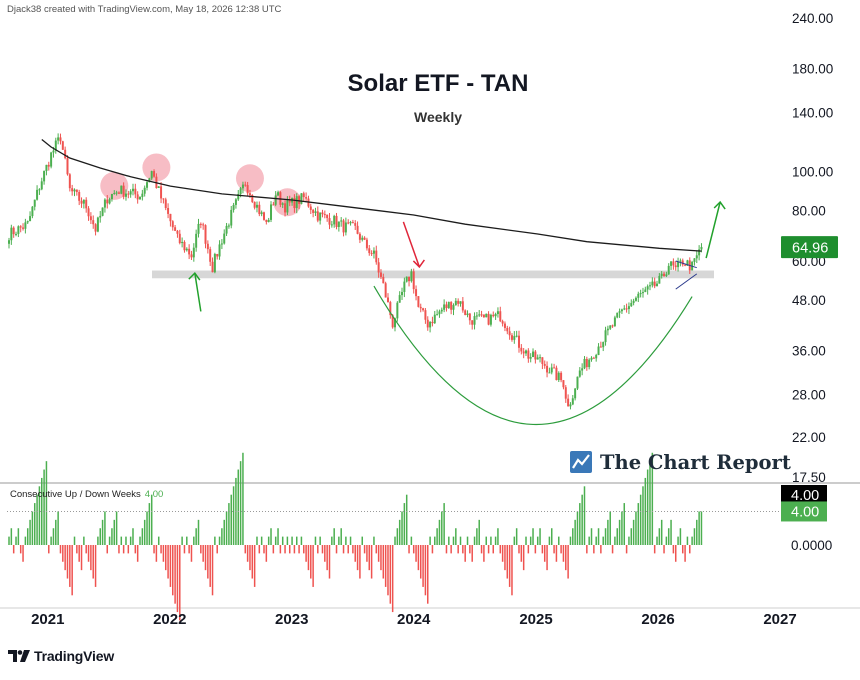 This screenshot has width=860, height=680. Describe the element at coordinates (657, 619) in the screenshot. I see `time-axis-label: 2026` at that location.